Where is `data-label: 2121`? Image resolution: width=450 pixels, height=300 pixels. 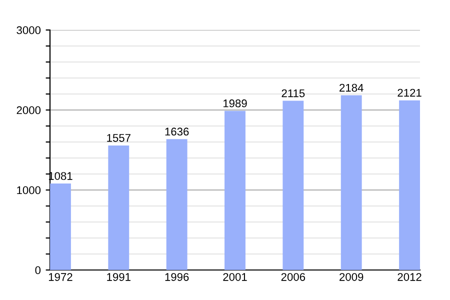 data-label: 2121 is located at coordinates (410, 92).